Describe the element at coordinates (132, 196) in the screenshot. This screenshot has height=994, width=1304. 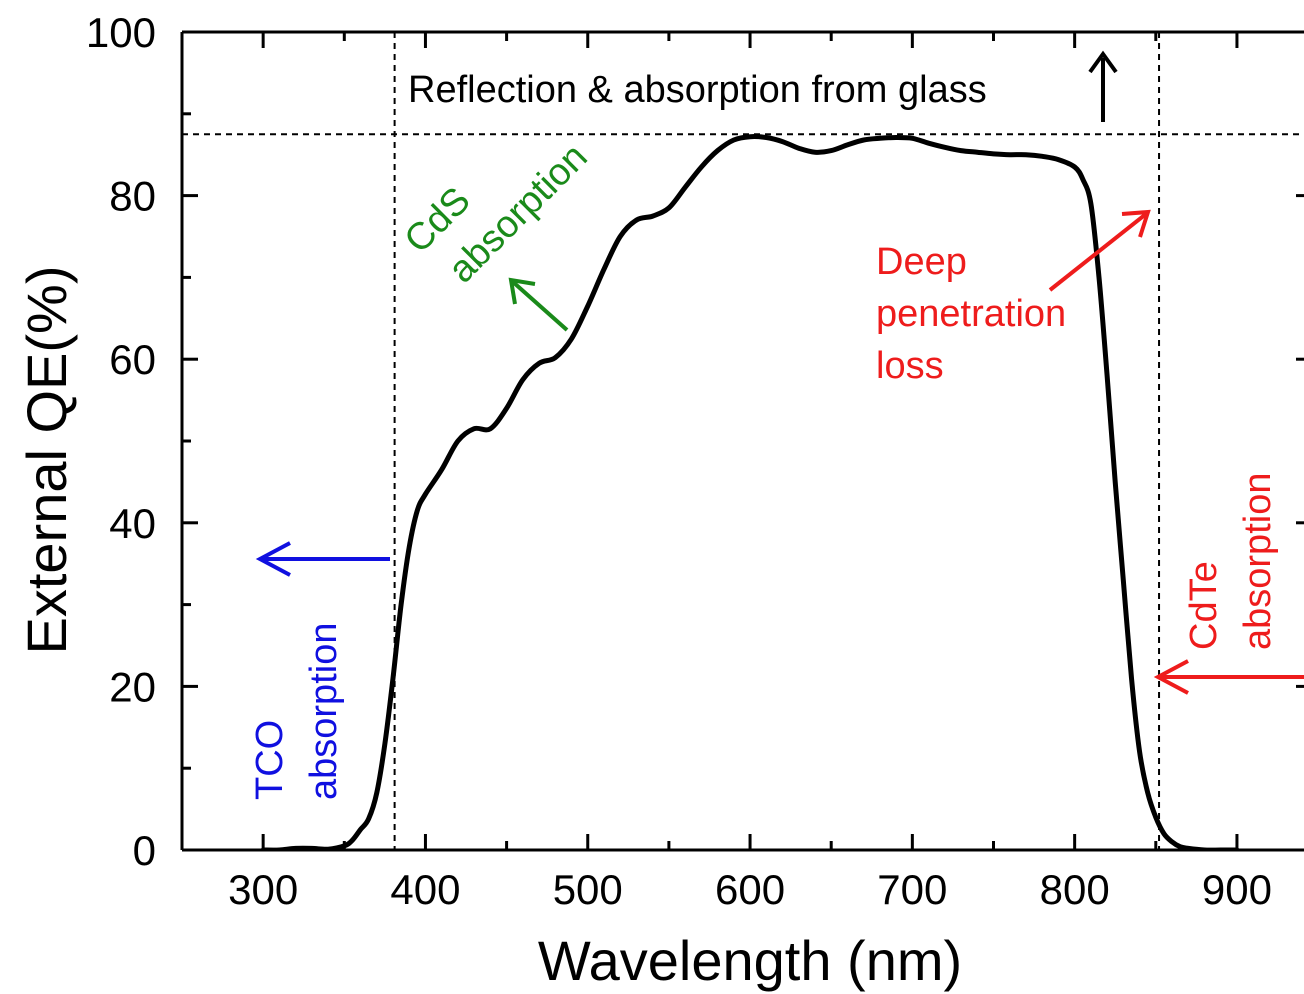
I see `y-tick-label: 80` at that location.